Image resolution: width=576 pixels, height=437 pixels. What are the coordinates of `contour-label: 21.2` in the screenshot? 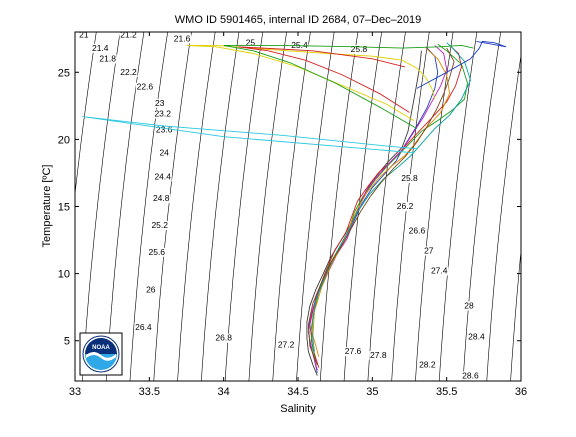 It's located at (128, 34).